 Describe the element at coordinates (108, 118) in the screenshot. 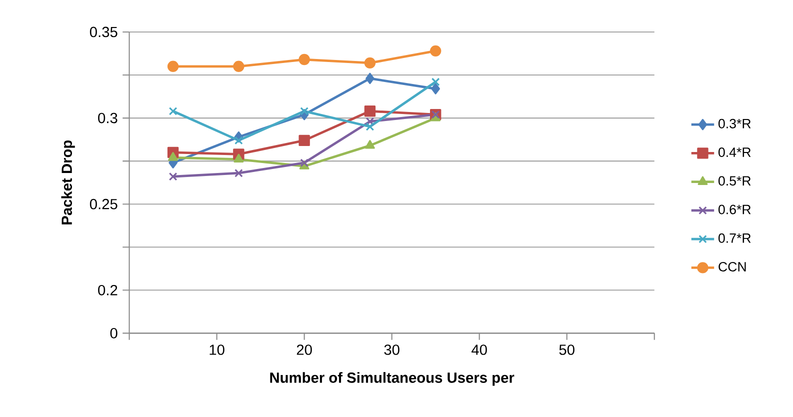

I see `y-tick-label: 0.3` at that location.